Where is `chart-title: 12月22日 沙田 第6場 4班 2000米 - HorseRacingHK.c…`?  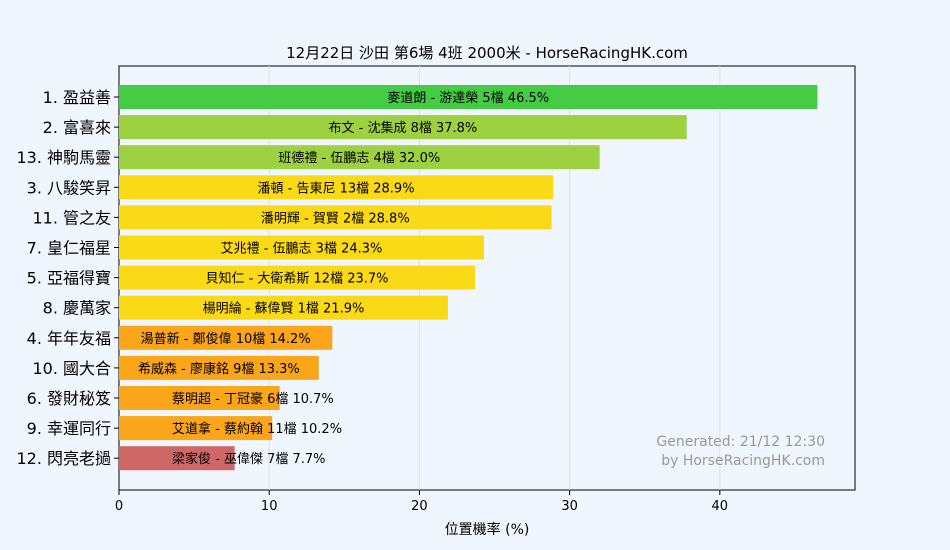
chart-title: 12月22日 沙田 第6場 4班 2000米 - HorseRacingHK.c… is located at coordinates (487, 53).